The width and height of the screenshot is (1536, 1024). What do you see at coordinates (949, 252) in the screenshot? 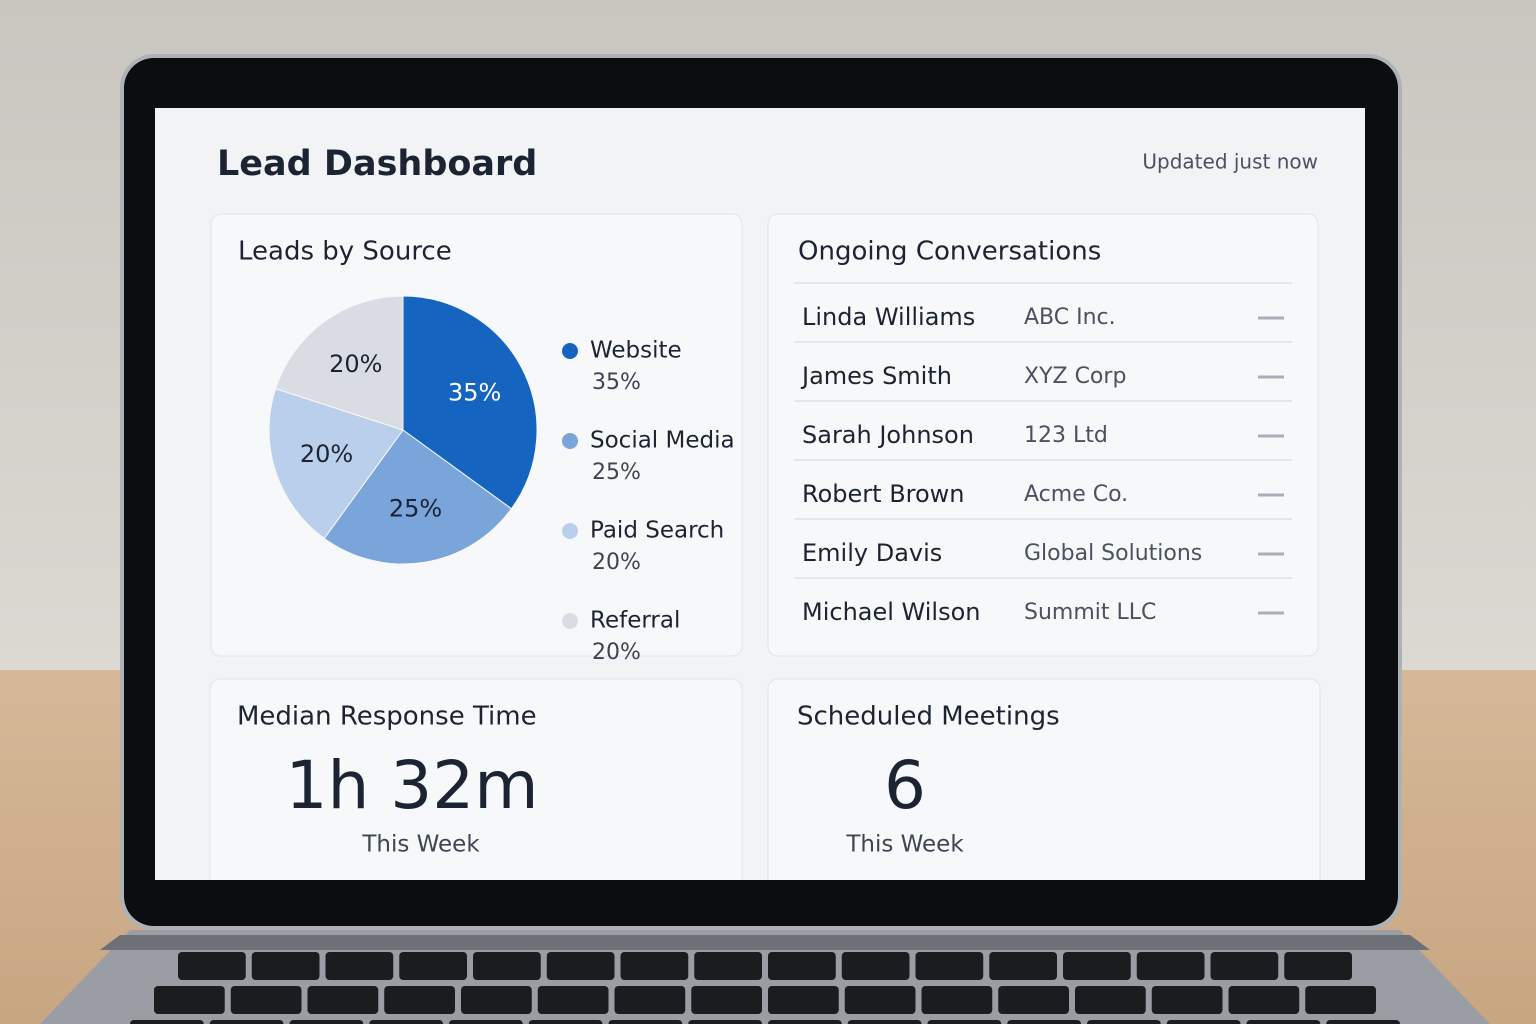
I see `card-title: Ongoing Conversations` at bounding box center [949, 252].